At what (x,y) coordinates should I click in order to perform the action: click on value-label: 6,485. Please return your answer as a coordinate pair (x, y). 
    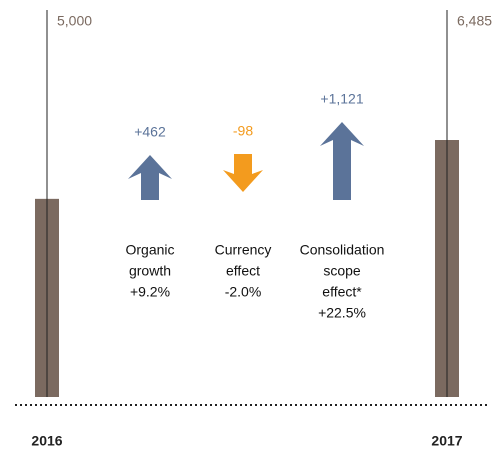
    Looking at the image, I should click on (474, 21).